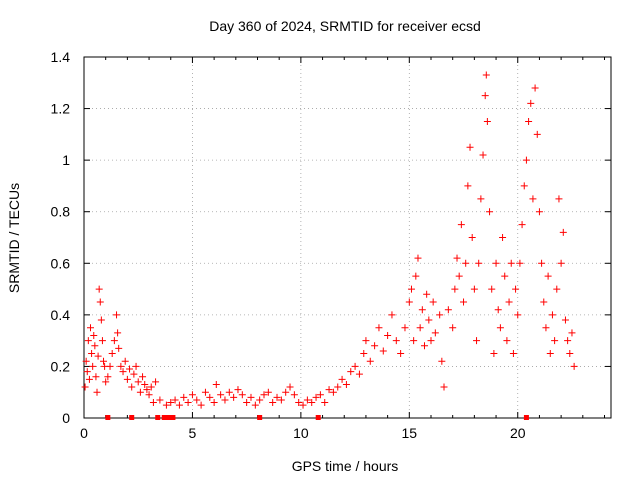 The height and width of the screenshot is (485, 640). I want to click on y-tick-label: 0.2, so click(61, 366).